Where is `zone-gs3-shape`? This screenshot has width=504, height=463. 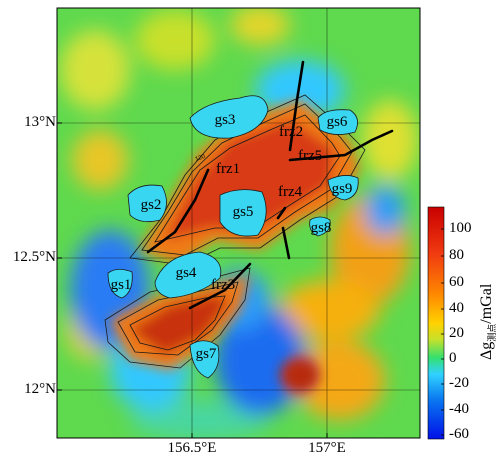 zone-gs3-shape is located at coordinates (229, 117).